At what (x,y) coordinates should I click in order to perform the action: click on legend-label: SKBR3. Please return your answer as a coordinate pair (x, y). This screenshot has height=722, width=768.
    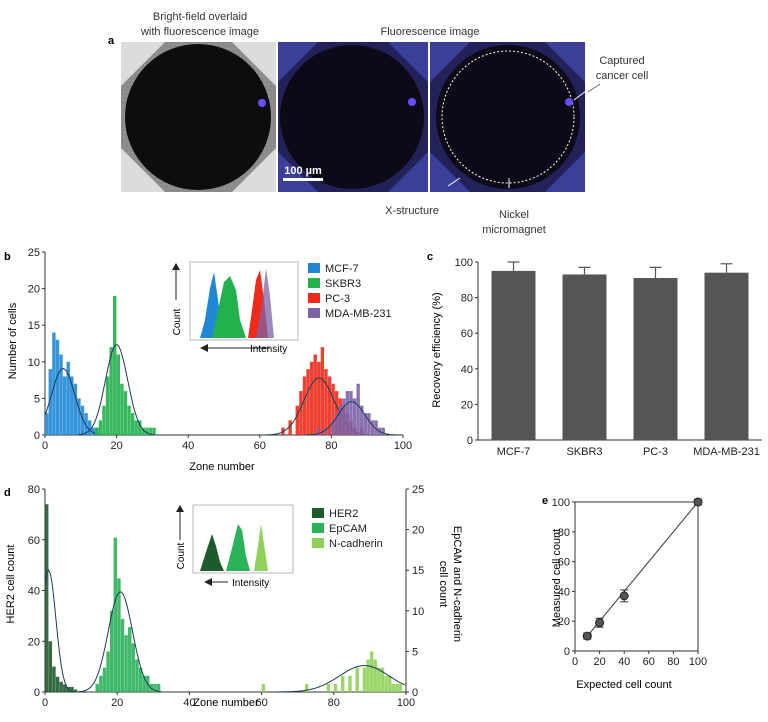
    Looking at the image, I should click on (343, 284).